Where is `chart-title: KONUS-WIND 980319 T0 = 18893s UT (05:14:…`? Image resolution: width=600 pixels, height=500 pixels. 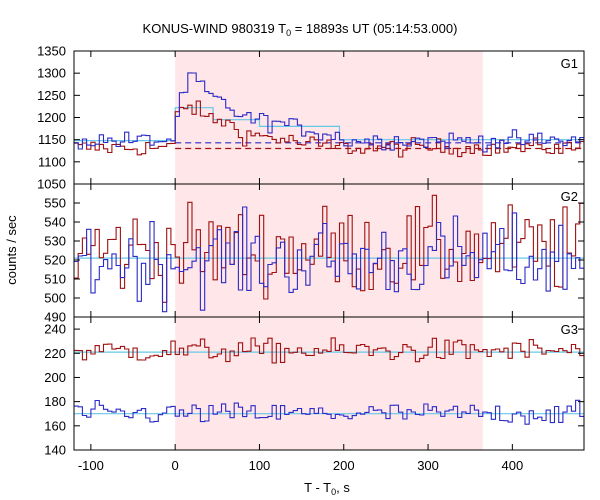
chart-title: KONUS-WIND 980319 T0 = 18893s UT (05:14:… is located at coordinates (300, 29).